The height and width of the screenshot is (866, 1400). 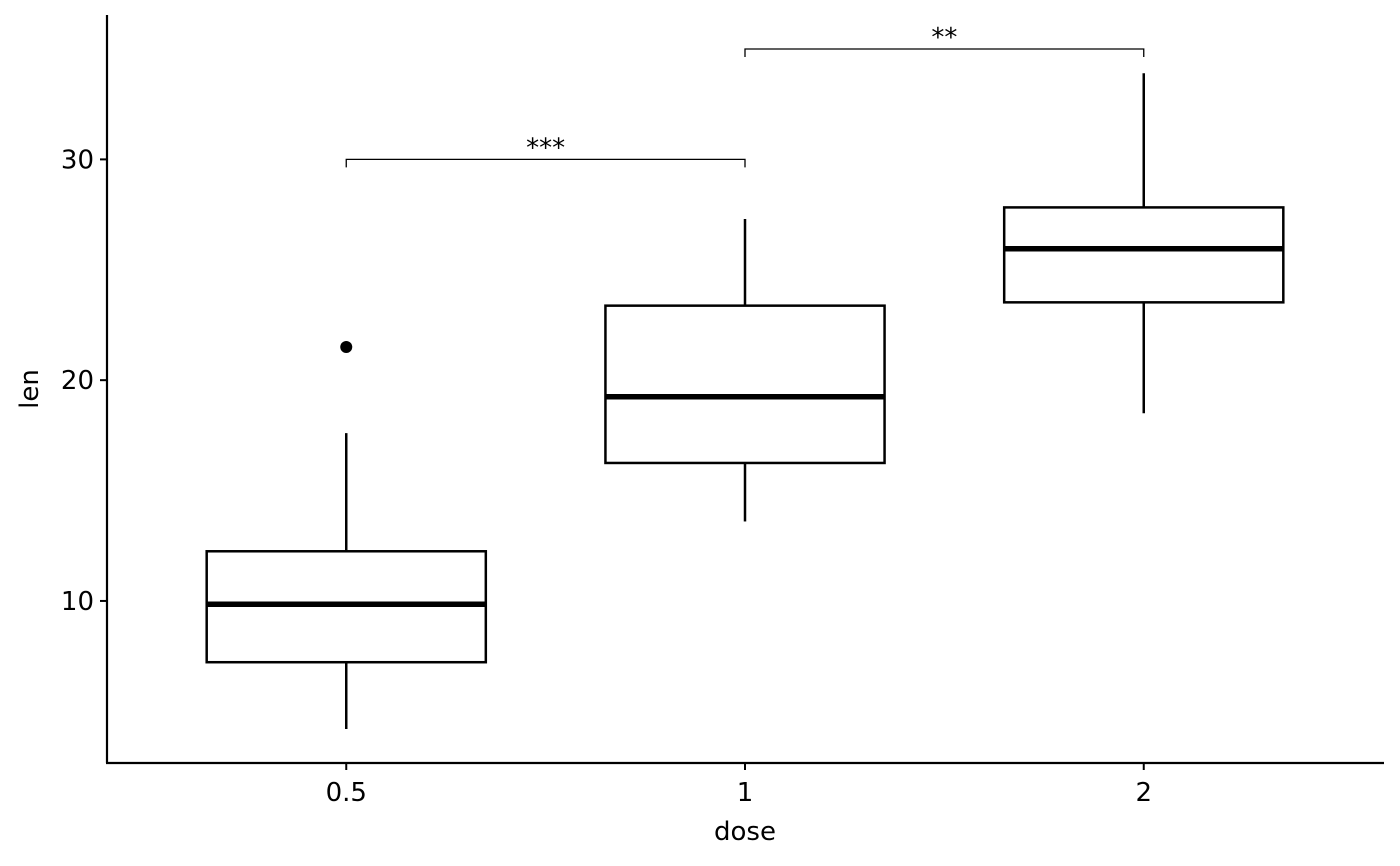 What do you see at coordinates (77, 160) in the screenshot?
I see `y-tick-label: 30` at bounding box center [77, 160].